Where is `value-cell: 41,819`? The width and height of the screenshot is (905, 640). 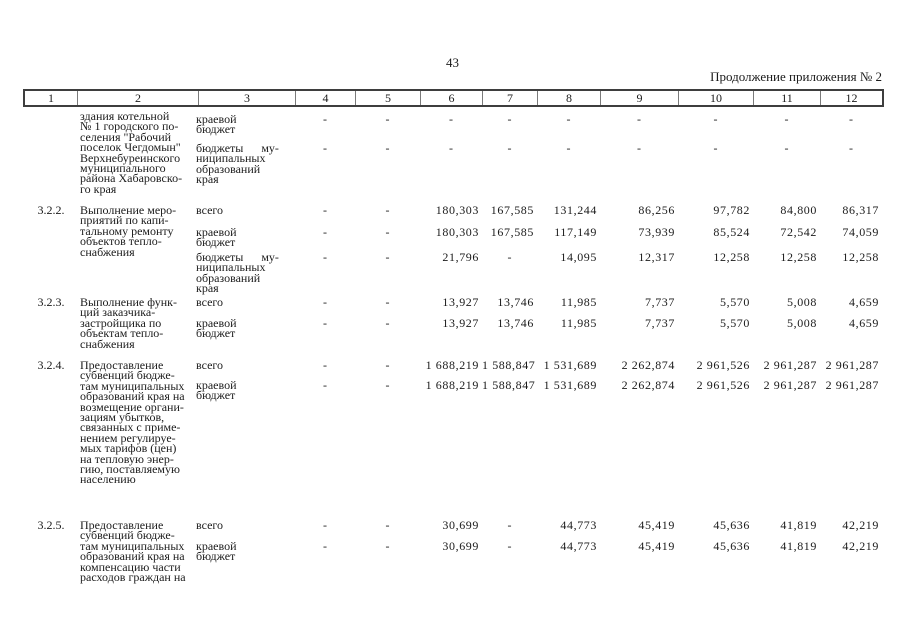 value-cell: 41,819 is located at coordinates (798, 525).